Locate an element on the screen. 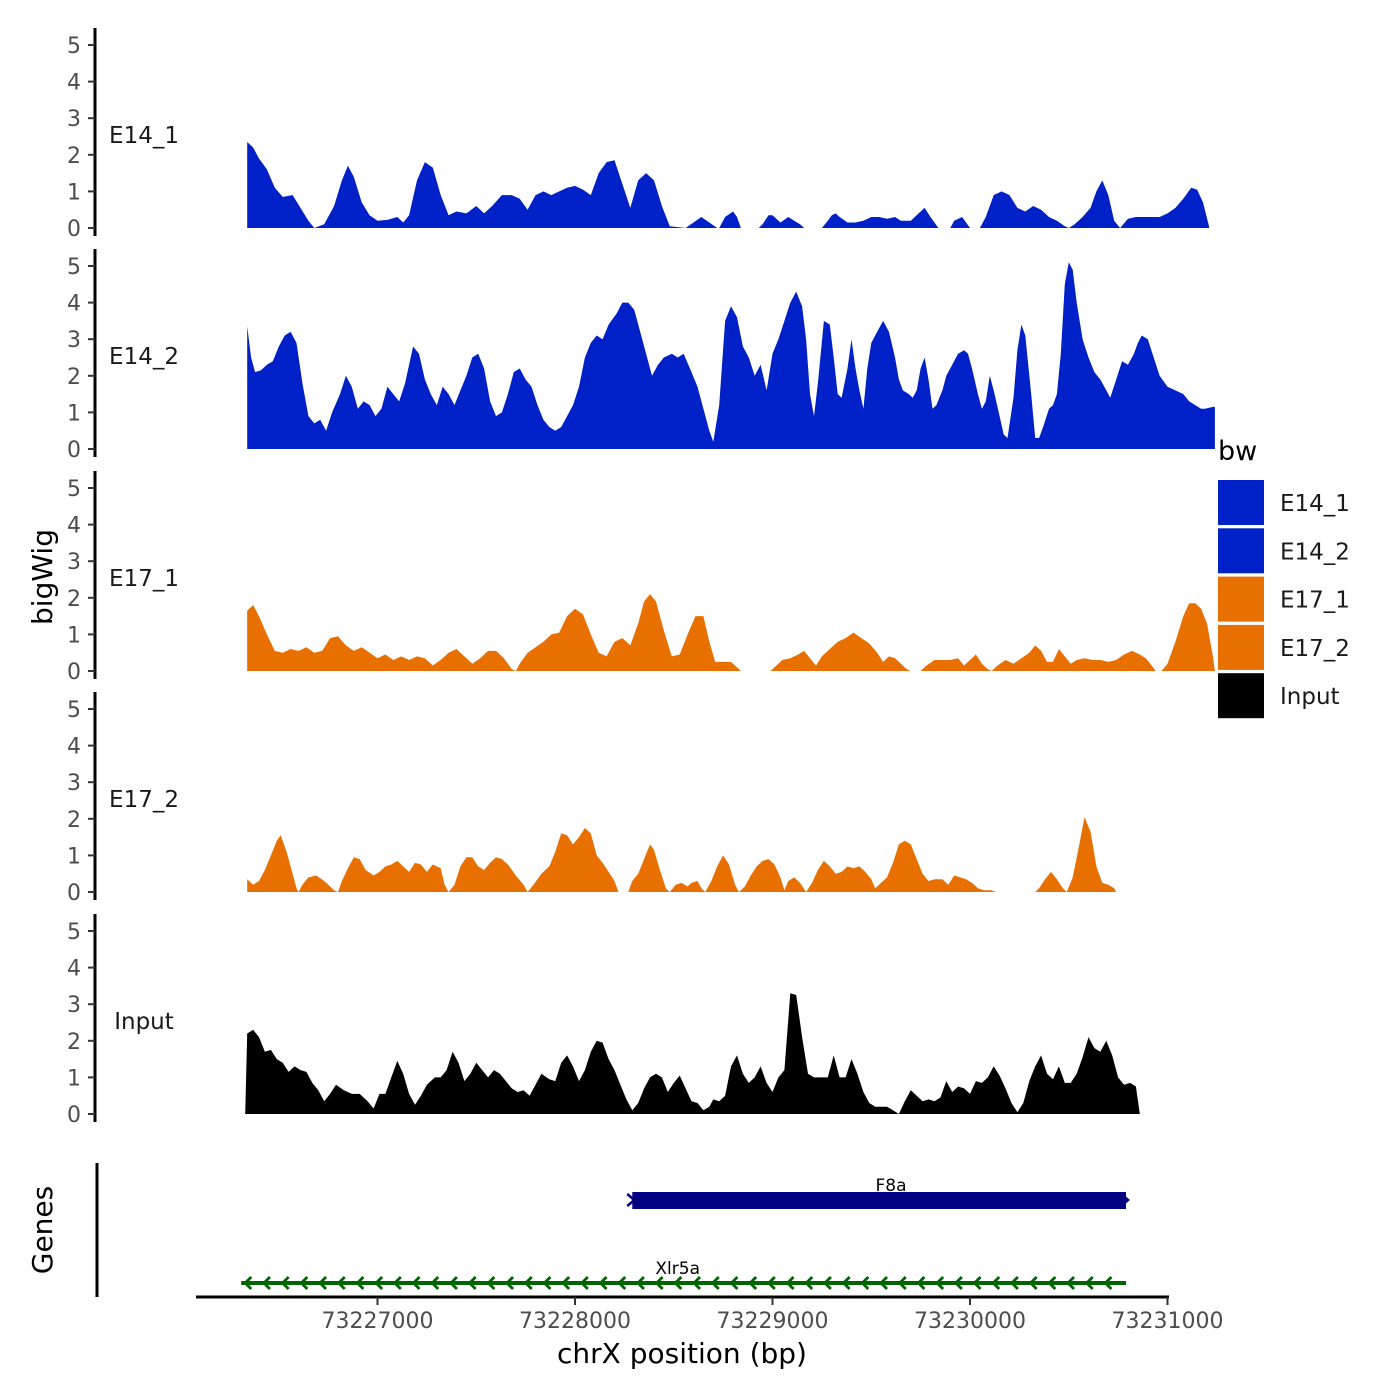 This screenshot has height=1400, width=1400. legend: bw E14_1 E14_2 E17_1 E17_2 Input is located at coordinates (1284, 577).